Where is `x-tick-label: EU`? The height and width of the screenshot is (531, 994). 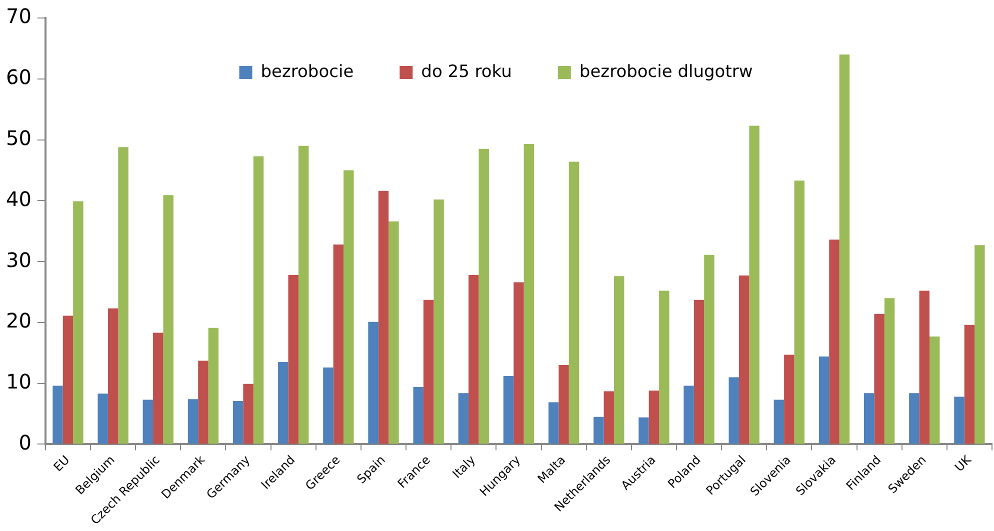
x-tick-label: EU is located at coordinates (61, 463).